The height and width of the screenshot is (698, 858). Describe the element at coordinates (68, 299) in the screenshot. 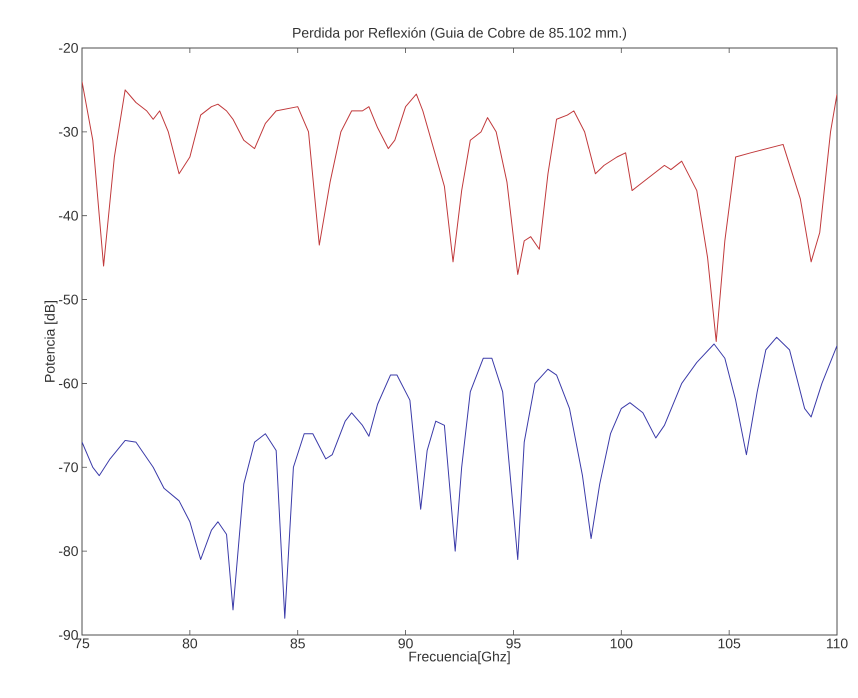

I see `y-tick-label: -50` at that location.